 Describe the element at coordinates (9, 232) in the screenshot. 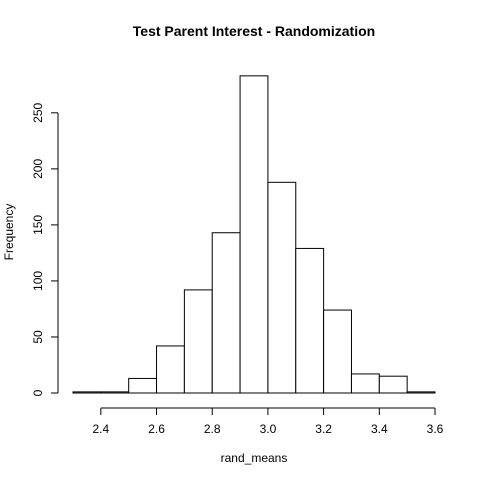

I see `y-axis-label: Frequency` at that location.